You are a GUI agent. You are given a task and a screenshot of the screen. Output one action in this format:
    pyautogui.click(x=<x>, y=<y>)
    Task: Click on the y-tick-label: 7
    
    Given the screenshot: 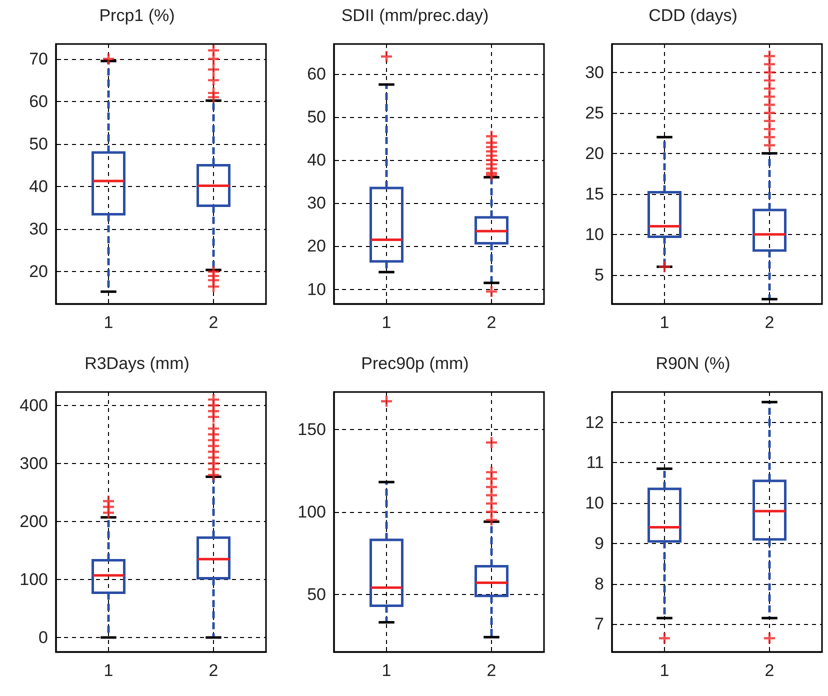 What is the action you would take?
    pyautogui.click(x=599, y=624)
    